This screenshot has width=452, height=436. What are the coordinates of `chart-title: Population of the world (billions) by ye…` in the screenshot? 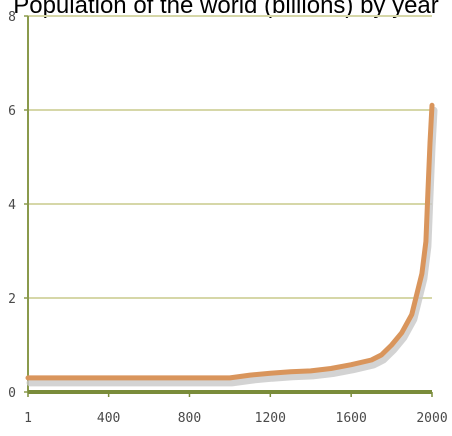 It's located at (226, 9).